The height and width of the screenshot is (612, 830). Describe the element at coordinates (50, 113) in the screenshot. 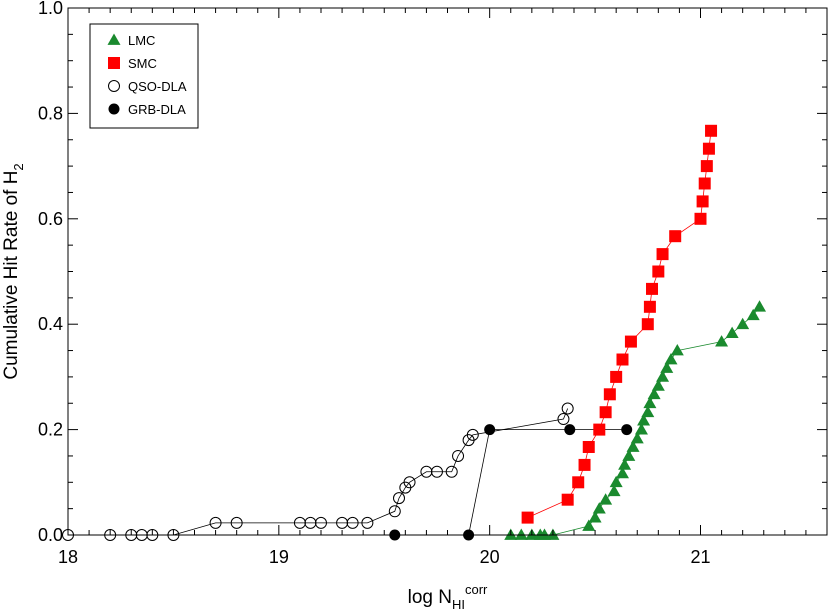

I see `y-tick-label: 0.8` at that location.